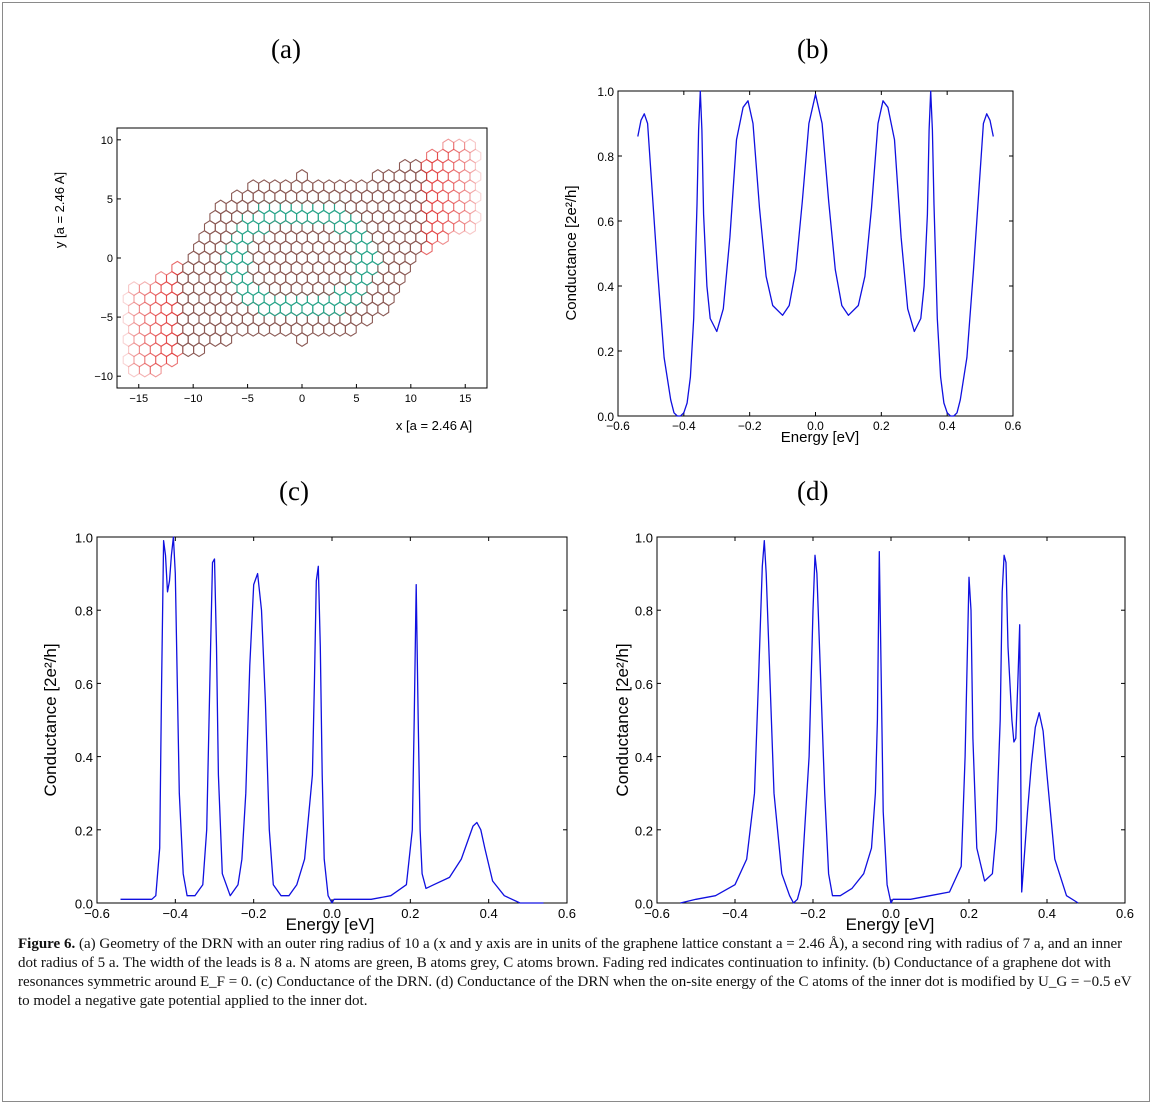  I want to click on y-axis-label: y [a = 2.46 A], so click(59, 210).